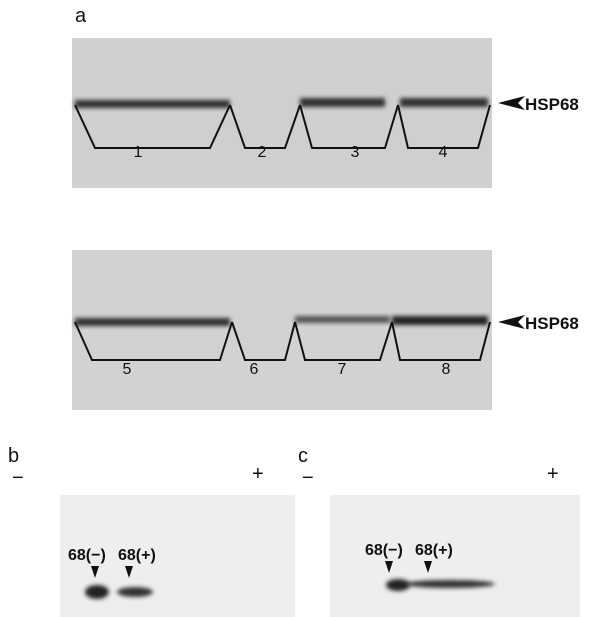  Describe the element at coordinates (443, 152) in the screenshot. I see `lane-label: 4` at that location.